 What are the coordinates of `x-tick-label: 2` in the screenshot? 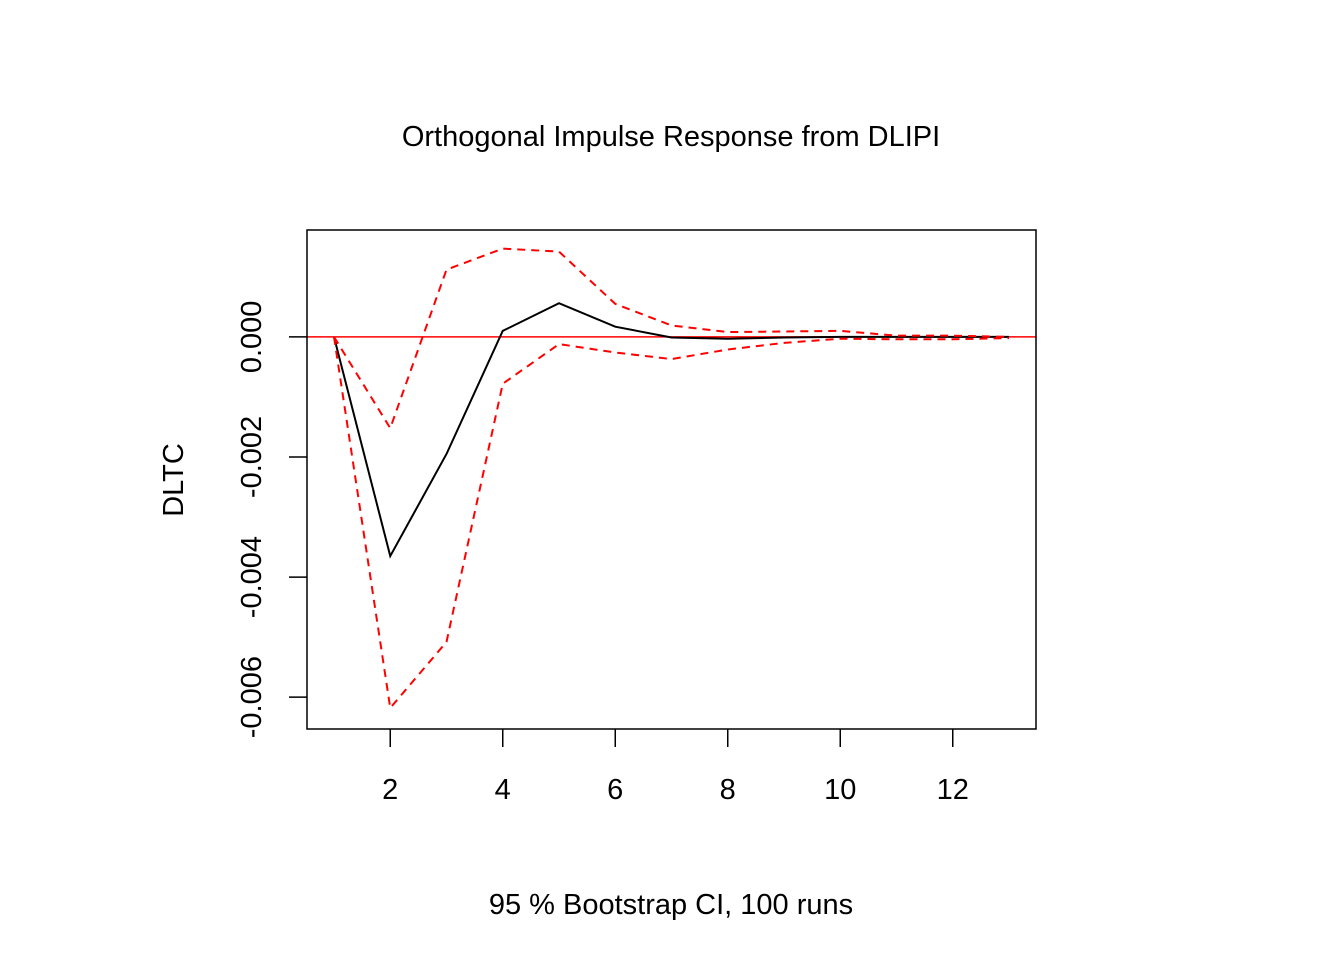 It's located at (390, 790).